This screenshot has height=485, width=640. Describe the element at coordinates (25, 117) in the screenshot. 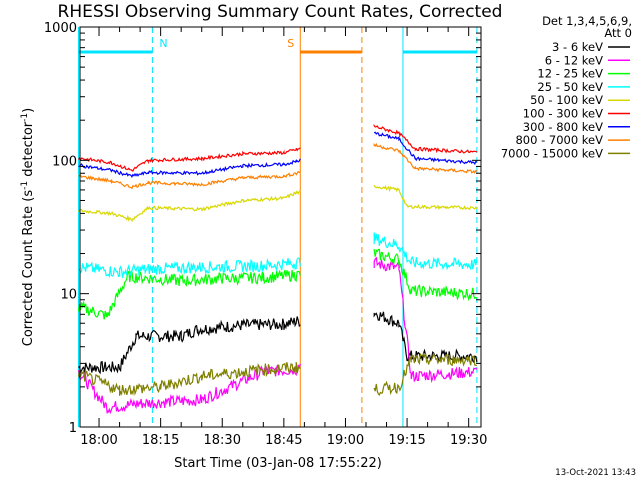

I see `y-axis-label-sup2: -1` at that location.